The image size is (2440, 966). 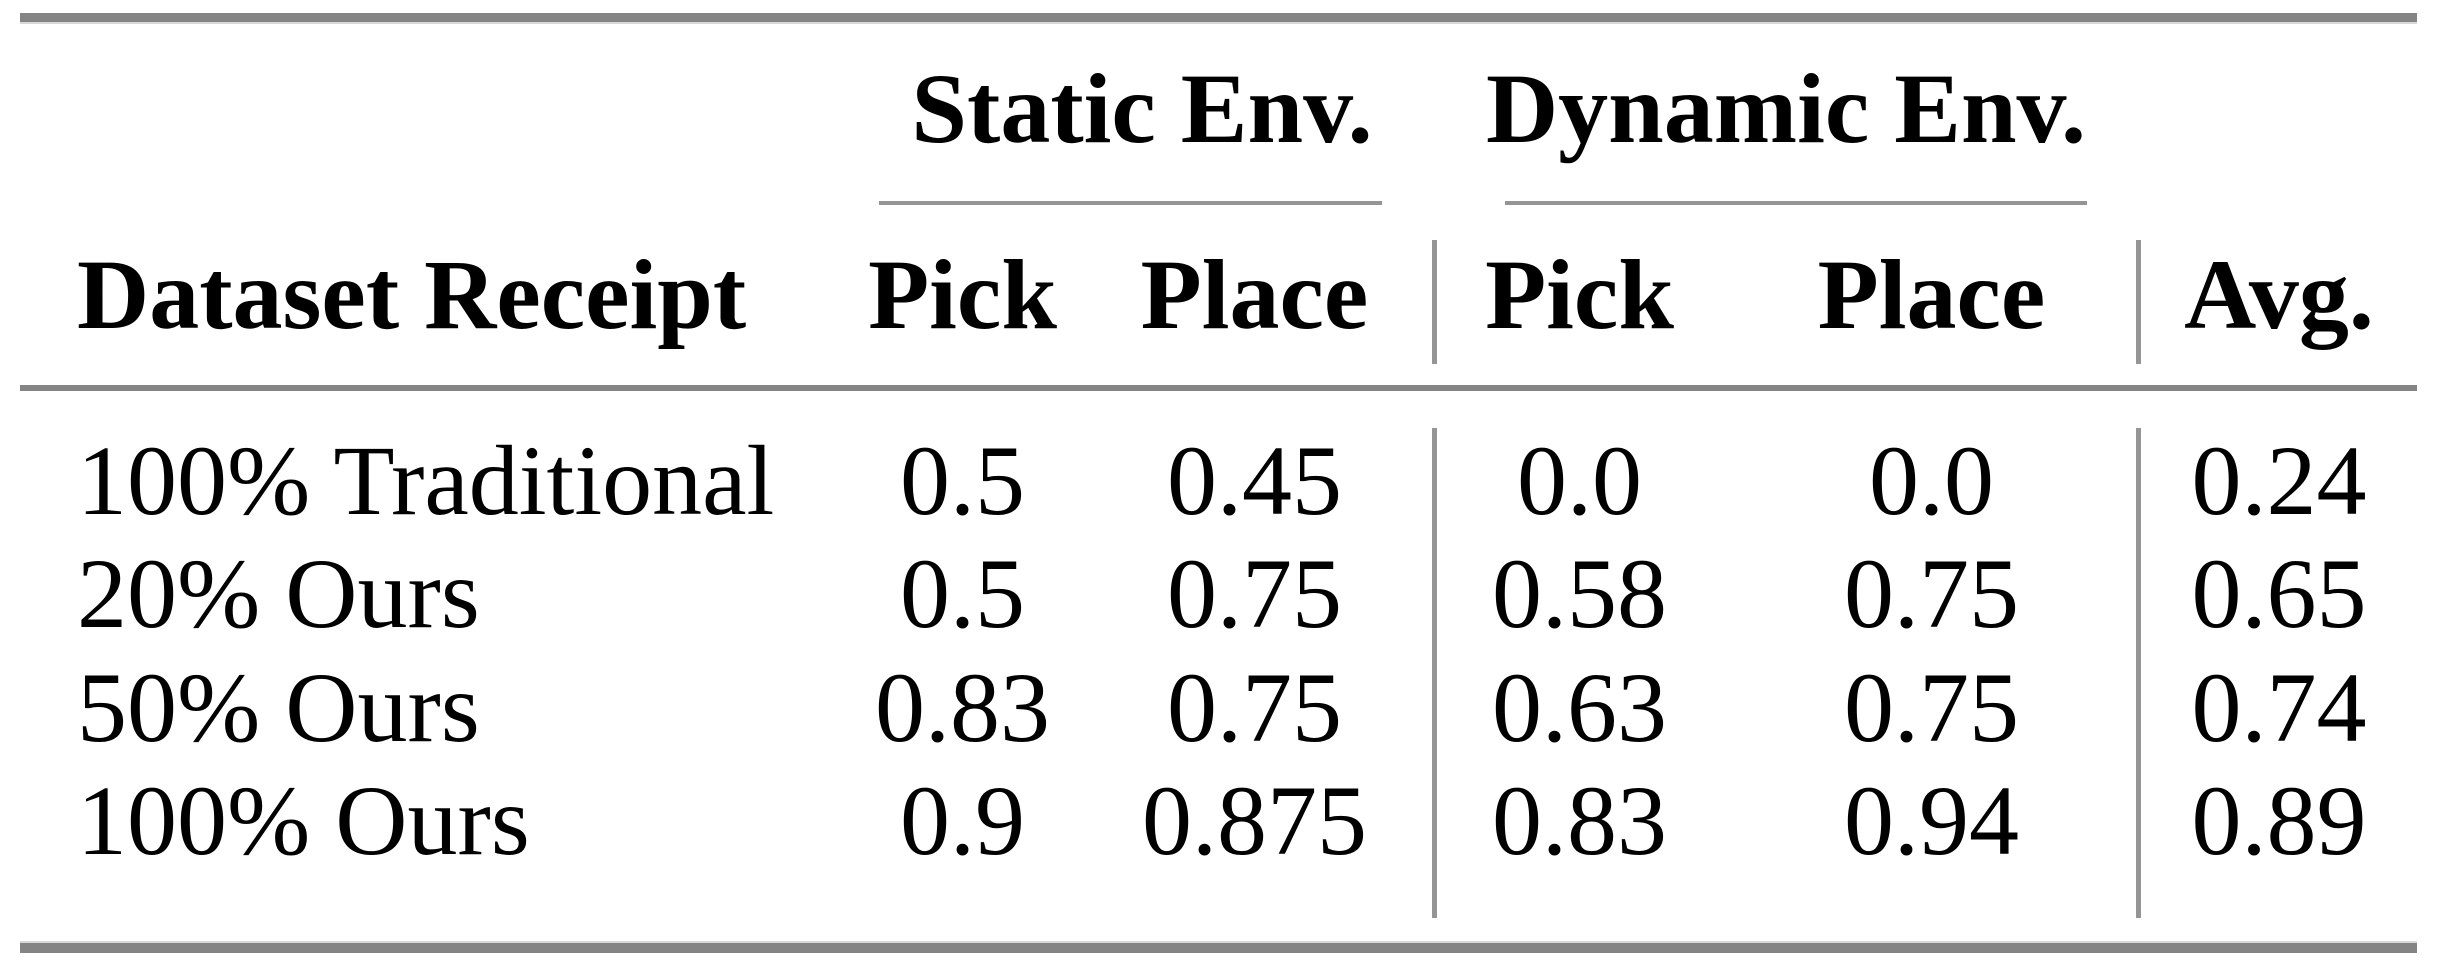 What do you see at coordinates (1434, 673) in the screenshot?
I see `column-separator-dynamic-body` at bounding box center [1434, 673].